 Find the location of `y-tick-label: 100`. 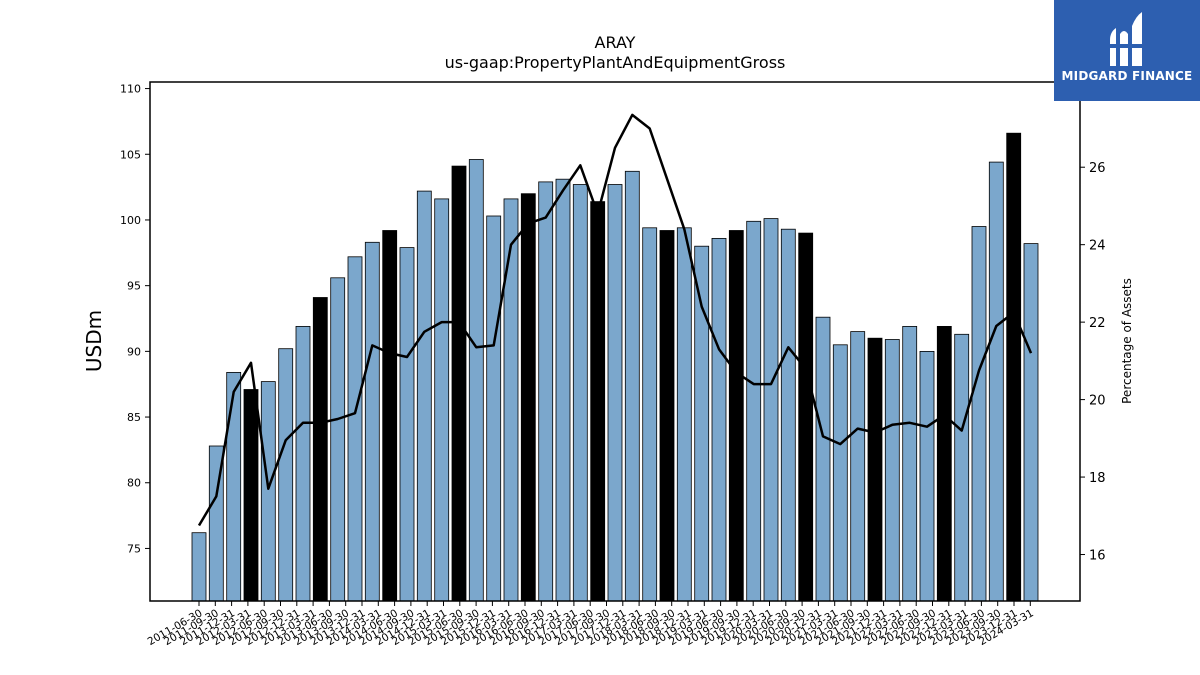

y-tick-label: 100 is located at coordinates (130, 220).